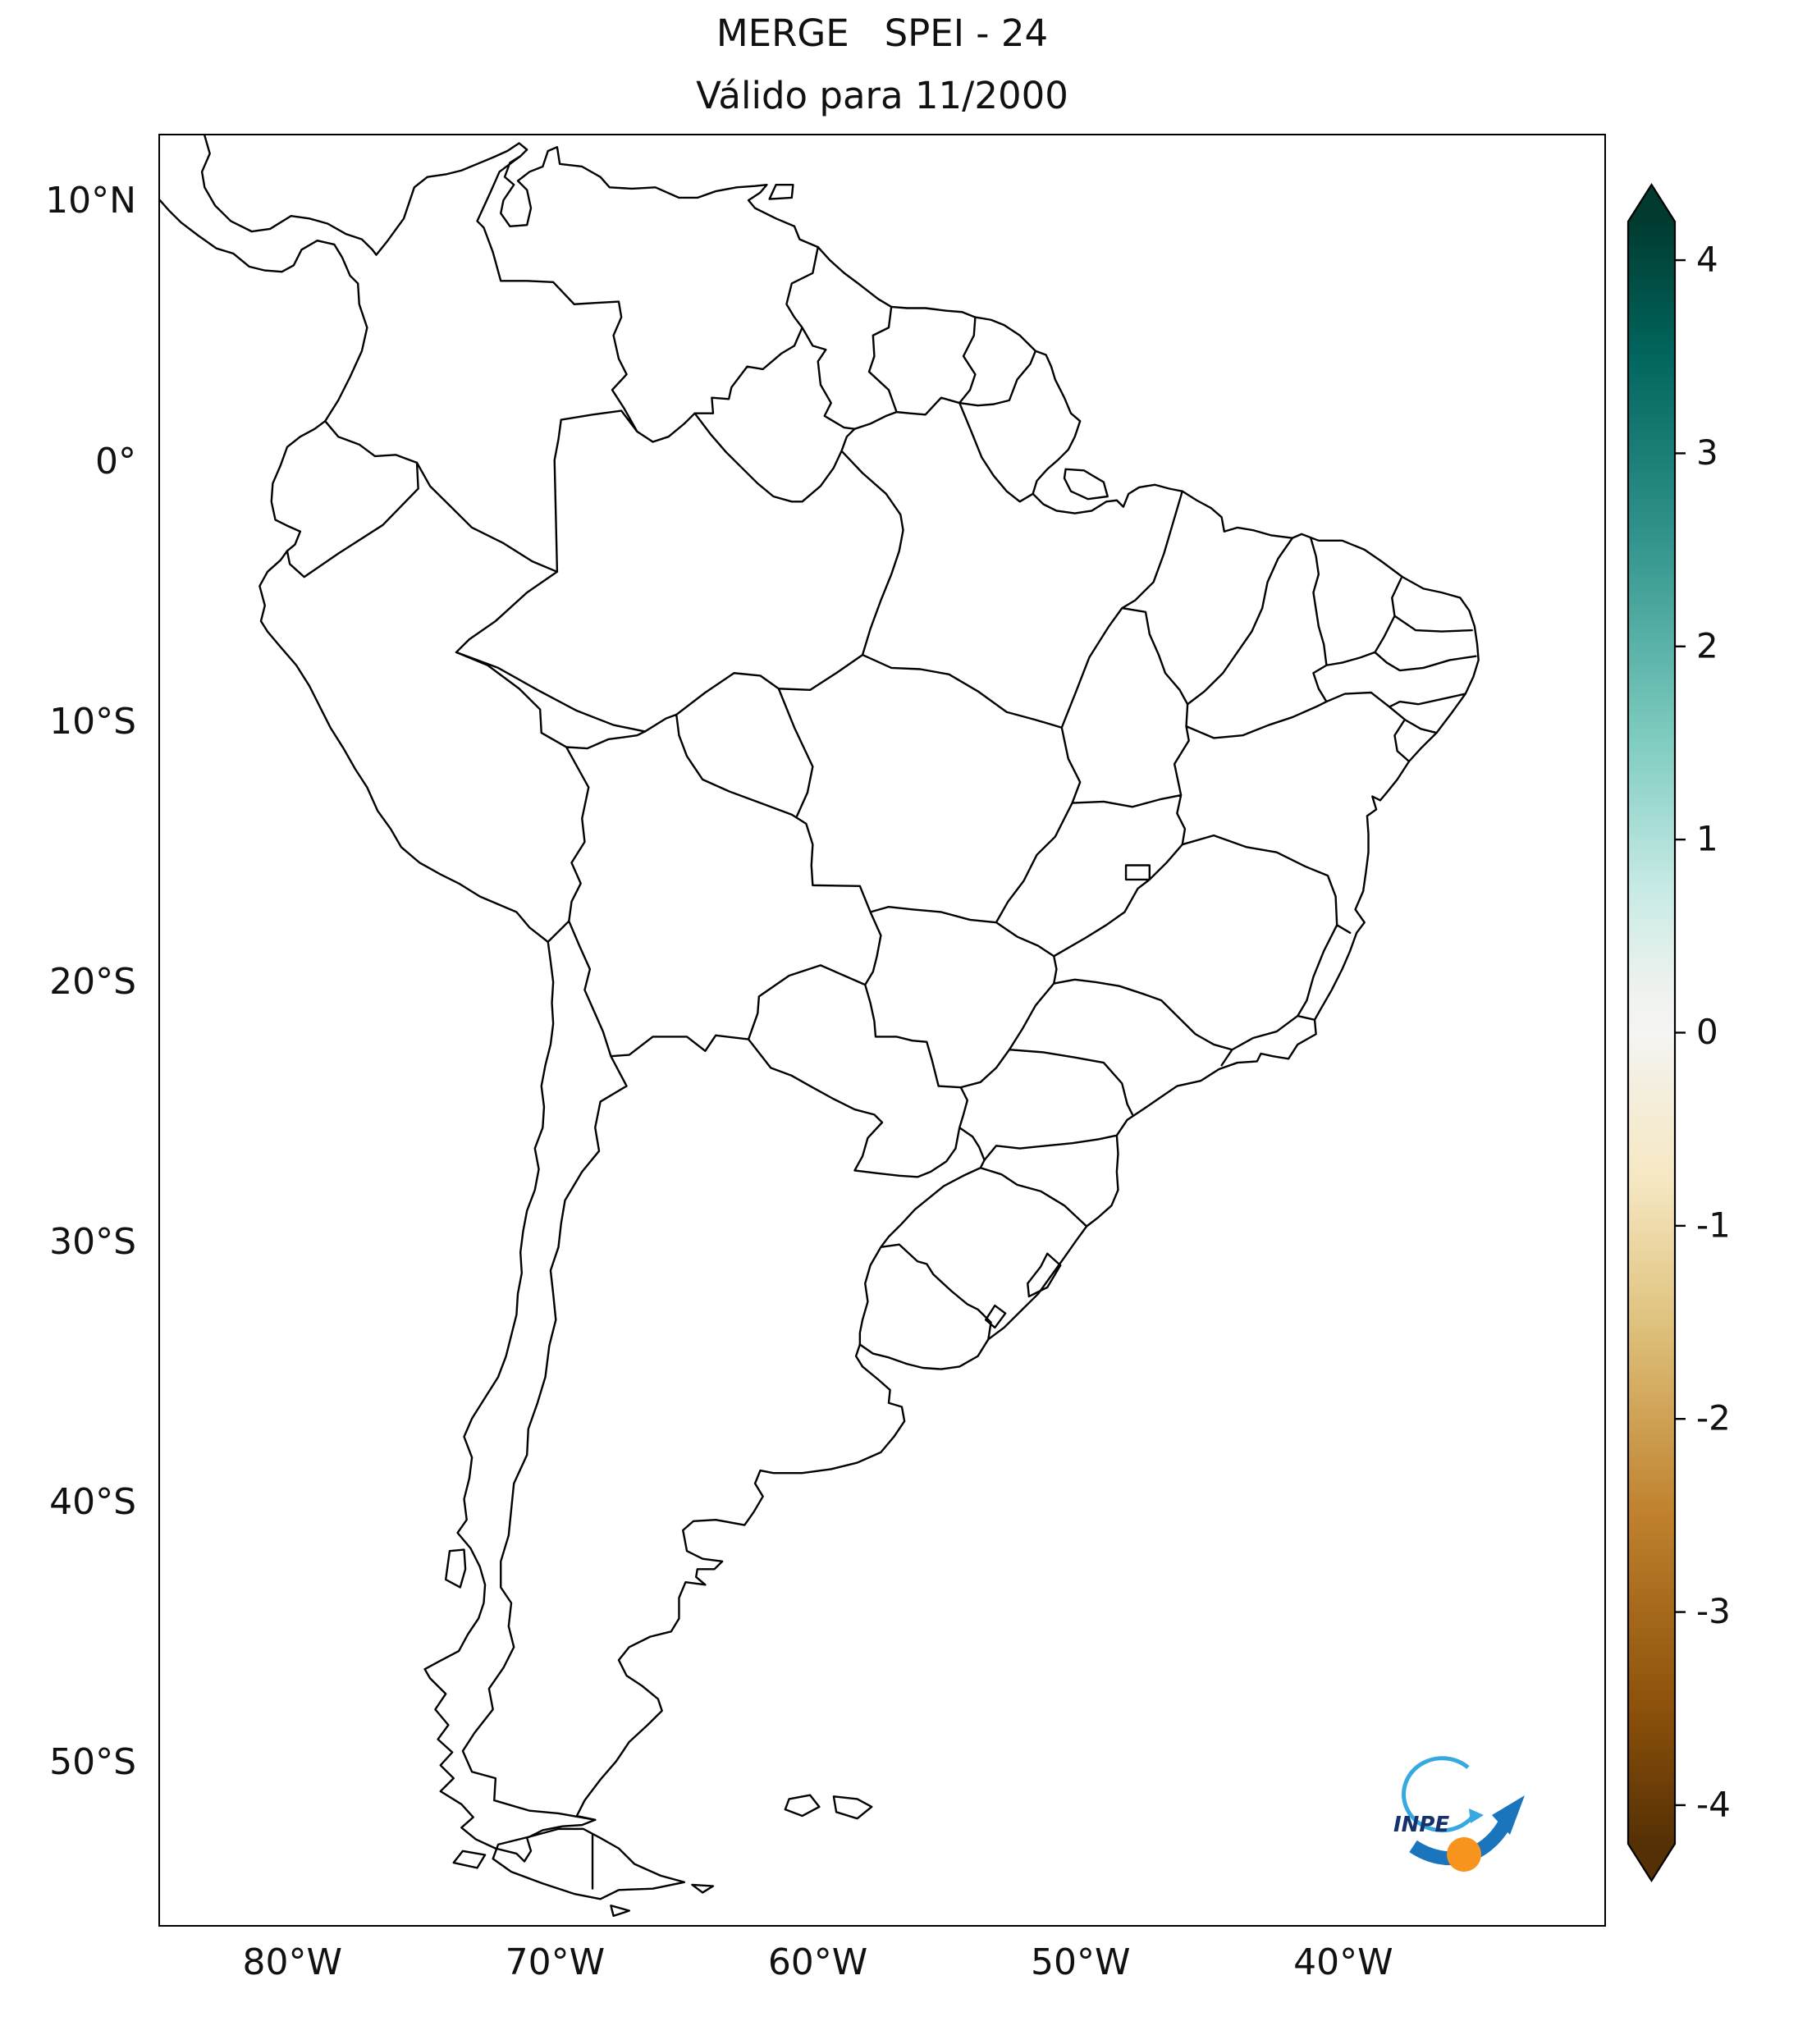 The width and height of the screenshot is (1798, 2044). I want to click on colorbar-tick-label: -2, so click(1713, 1418).